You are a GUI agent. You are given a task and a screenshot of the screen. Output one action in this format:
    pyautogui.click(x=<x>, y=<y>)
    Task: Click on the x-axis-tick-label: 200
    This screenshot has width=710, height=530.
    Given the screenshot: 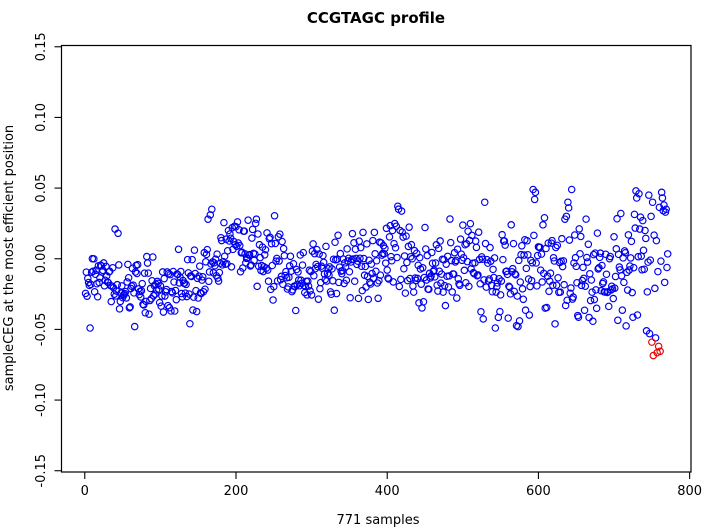 What is the action you would take?
    pyautogui.click(x=236, y=491)
    